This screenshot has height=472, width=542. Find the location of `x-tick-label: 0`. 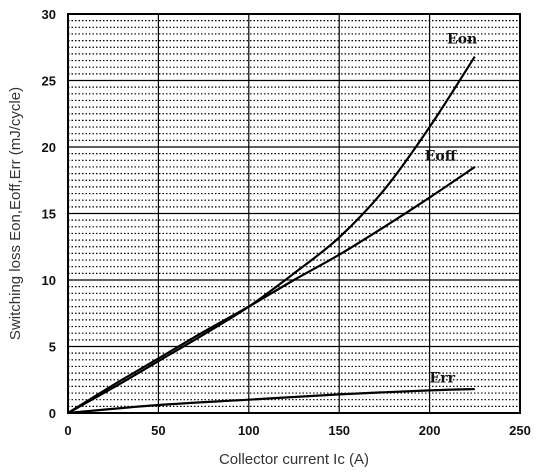

x-tick-label: 0 is located at coordinates (67, 430).